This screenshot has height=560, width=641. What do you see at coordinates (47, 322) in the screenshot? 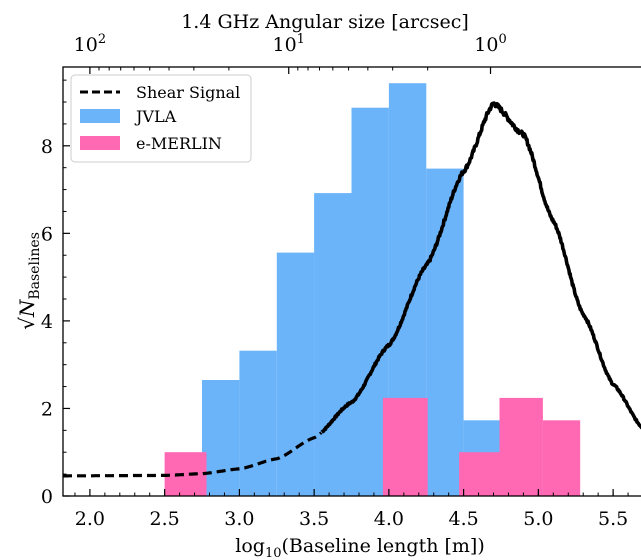
I see `y-tick-label: 4` at bounding box center [47, 322].